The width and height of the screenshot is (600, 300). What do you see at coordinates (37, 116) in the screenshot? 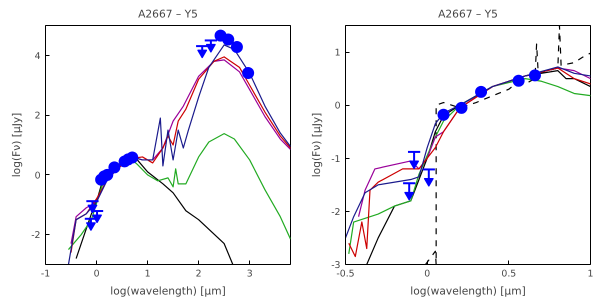
I see `y-tick-label: 2` at bounding box center [37, 116].